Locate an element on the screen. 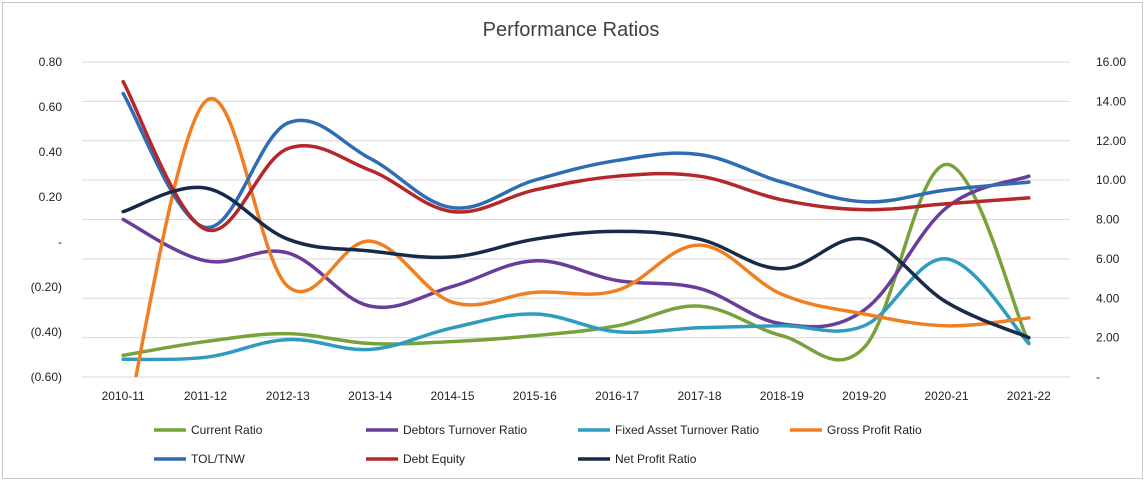 The width and height of the screenshot is (1147, 483). left-tick-label: (0.60) is located at coordinates (46, 377).